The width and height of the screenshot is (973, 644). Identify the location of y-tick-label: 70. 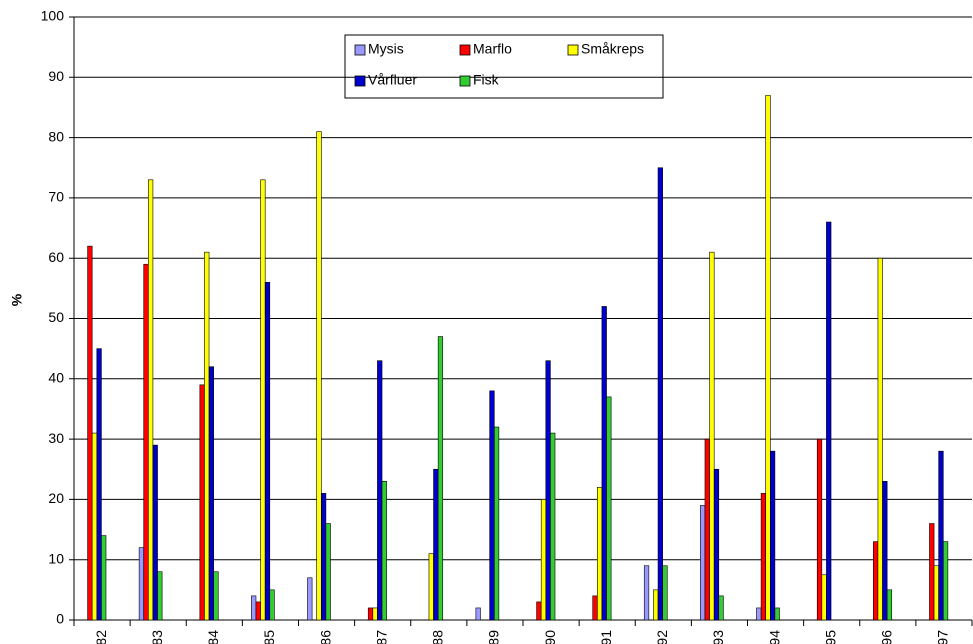
(56, 197).